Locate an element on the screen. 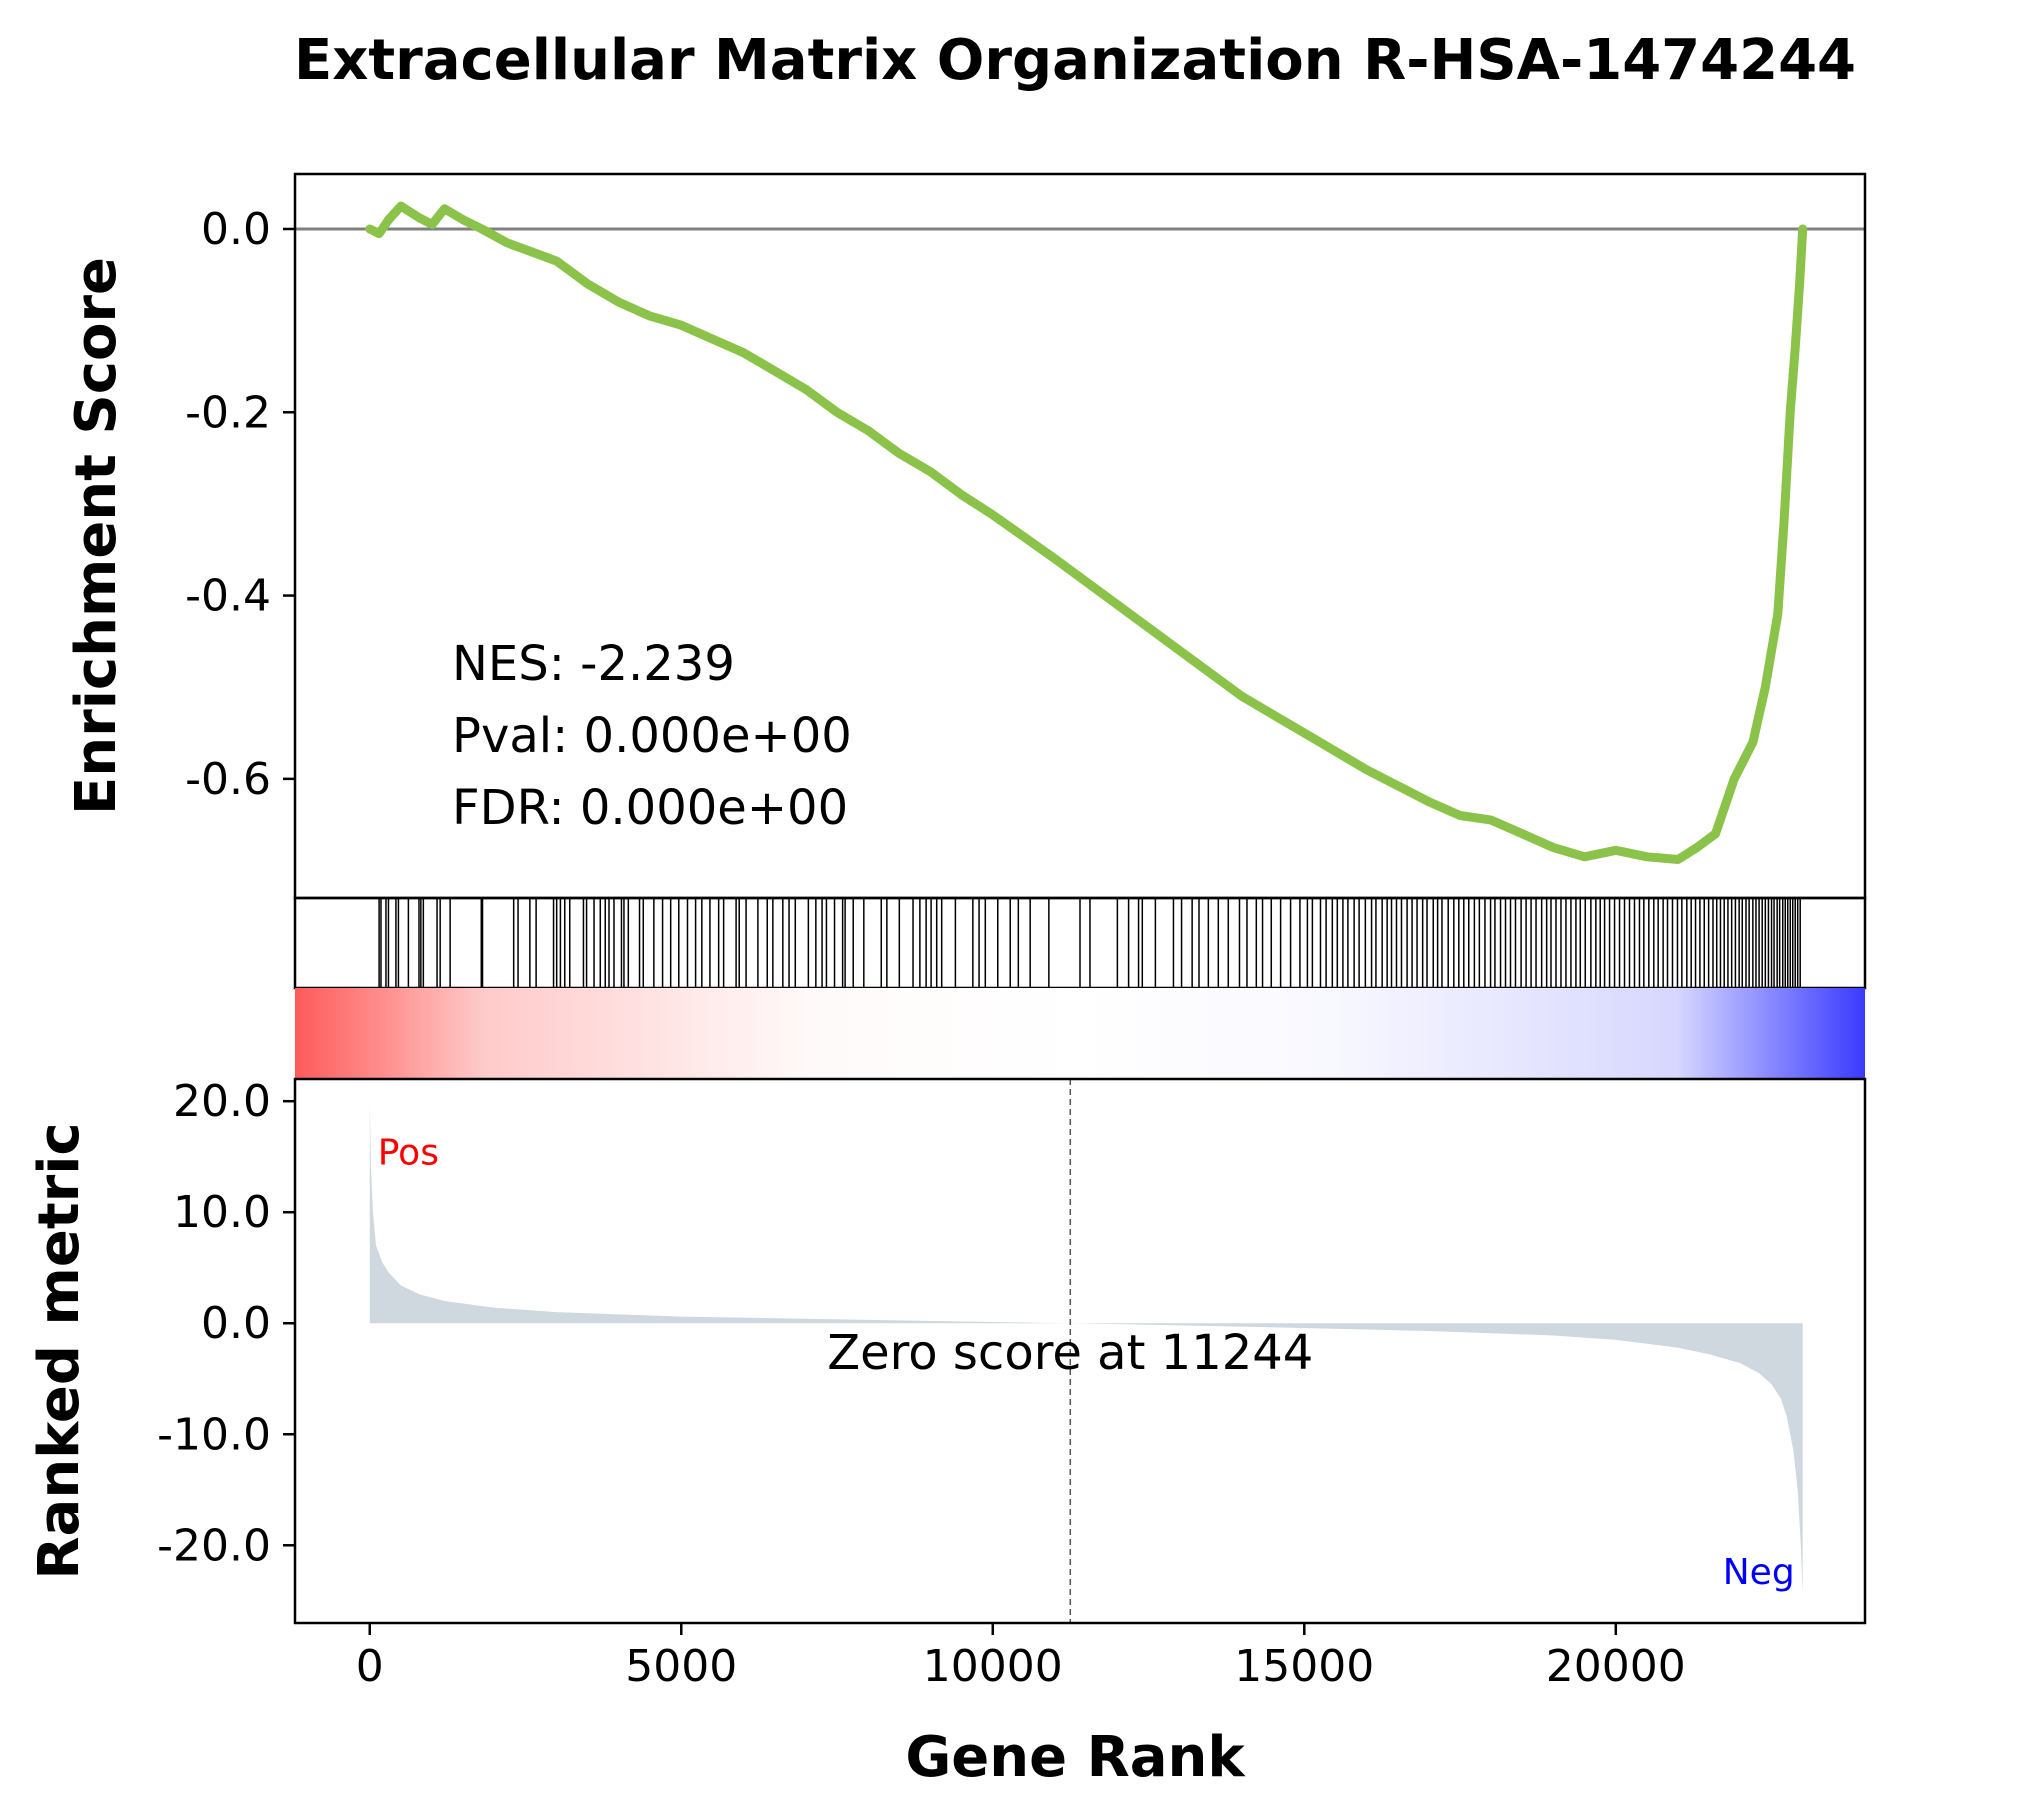  x-tick-label: 20000 is located at coordinates (1616, 1666).